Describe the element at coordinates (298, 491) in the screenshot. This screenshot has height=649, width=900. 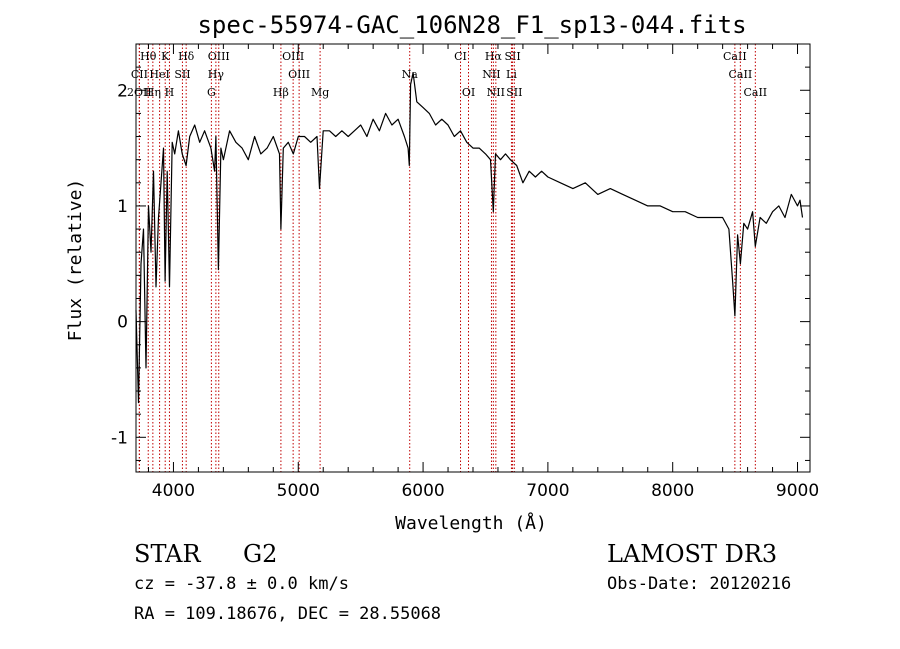
I see `x-tick-label: 5000` at that location.